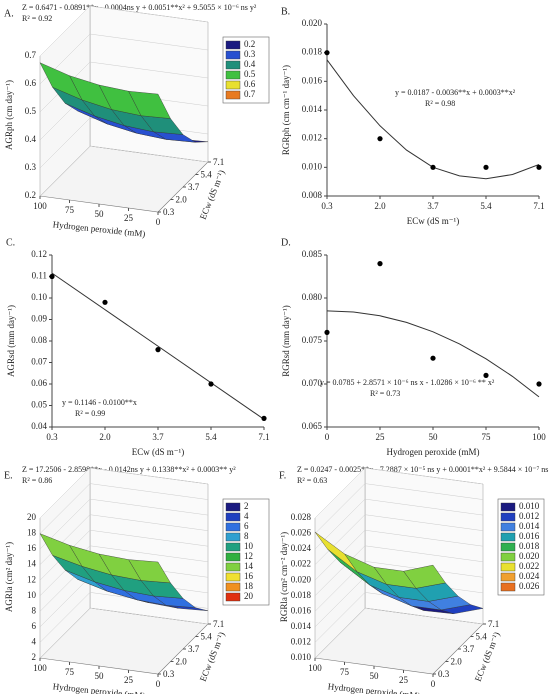 Image resolution: width=550 pixels, height=694 pixels. Describe the element at coordinates (39, 383) in the screenshot. I see `y-tick-label: 0.06` at that location.